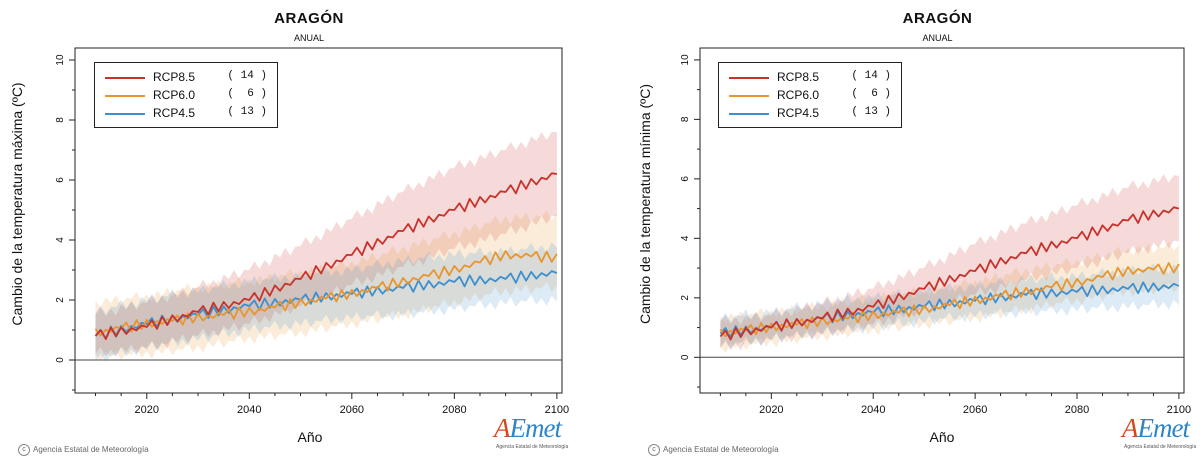 Image resolution: width=1200 pixels, height=459 pixels. Describe the element at coordinates (17, 204) in the screenshot. I see `y-axis-label: Cambio de la temperatura máxima (ºC)` at that location.